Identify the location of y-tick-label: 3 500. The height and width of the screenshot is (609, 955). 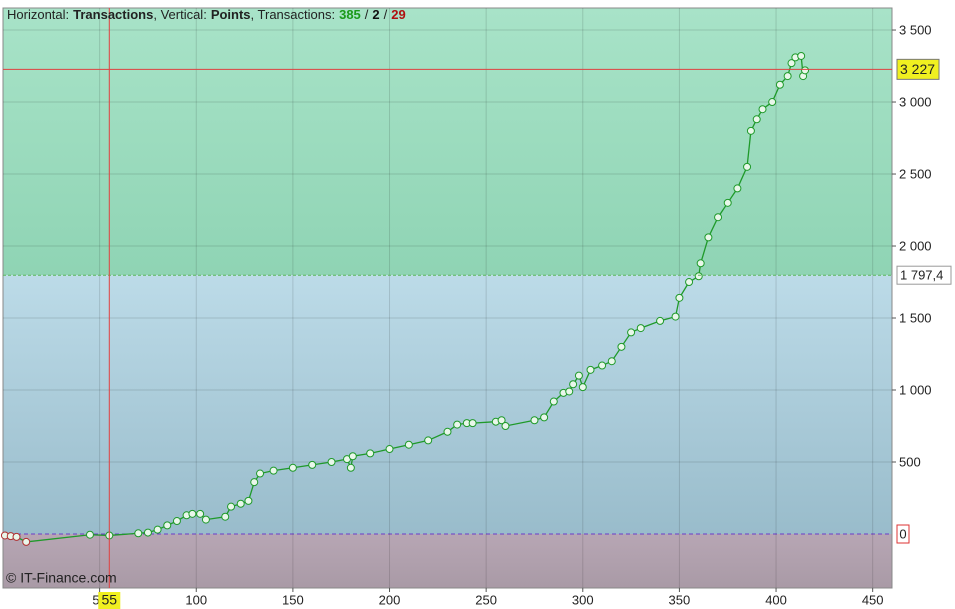
(915, 29).